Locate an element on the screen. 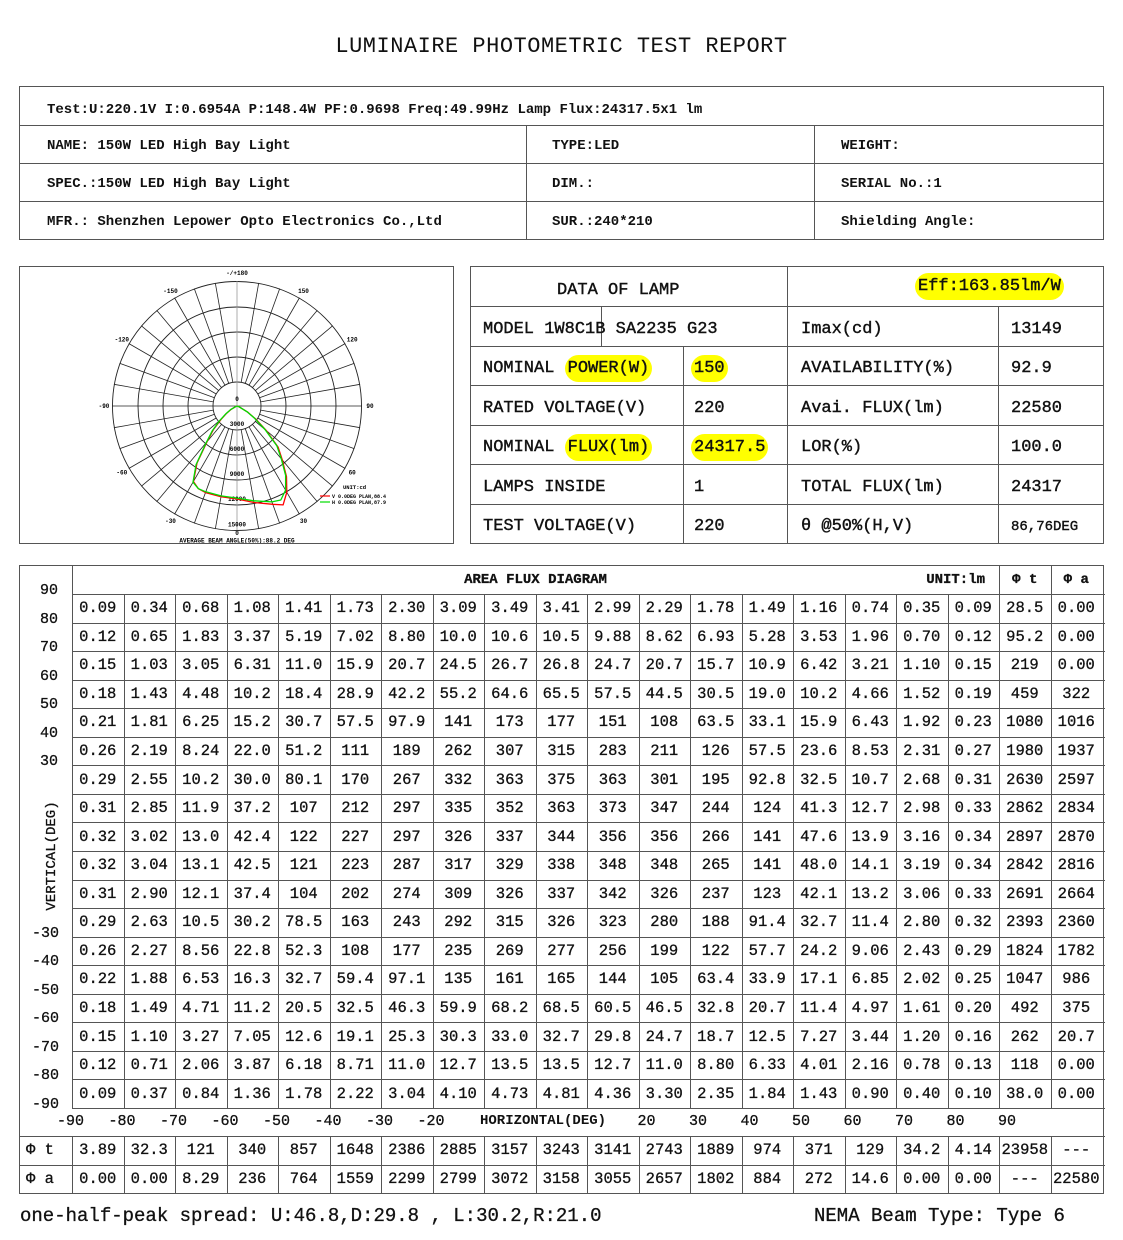  flux-cell: 347 is located at coordinates (664, 808).